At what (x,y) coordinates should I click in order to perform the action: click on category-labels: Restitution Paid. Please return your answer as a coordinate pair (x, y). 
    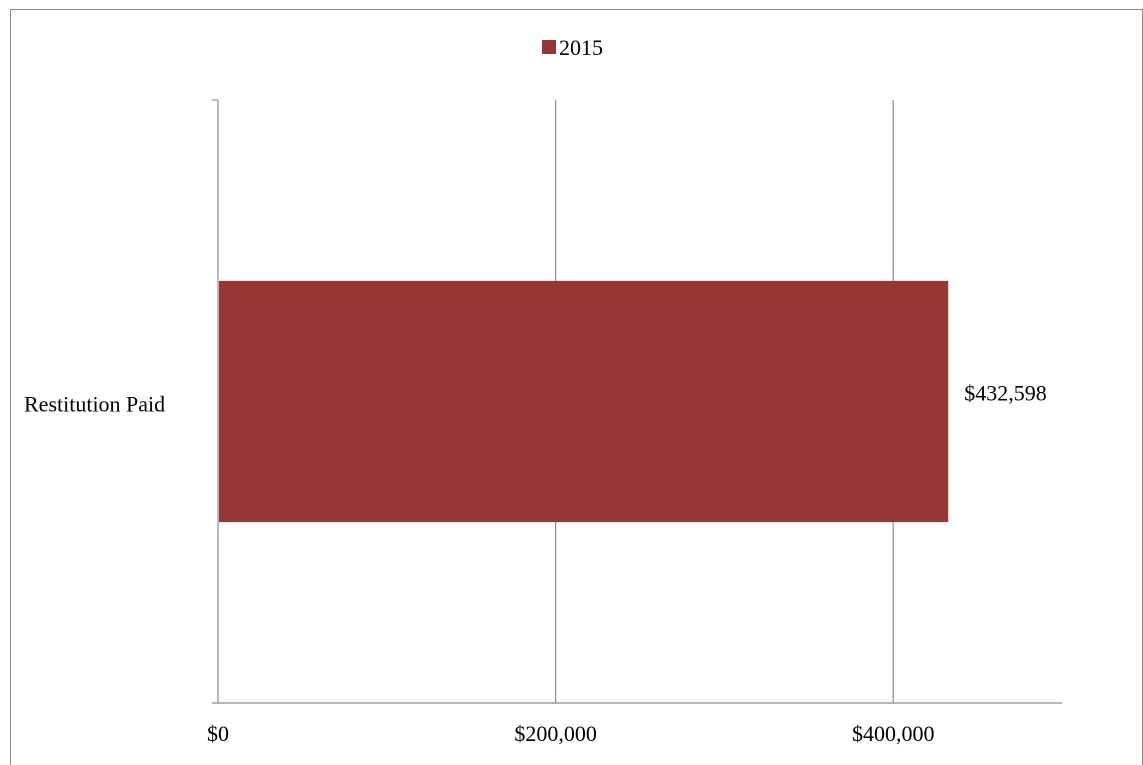
    Looking at the image, I should click on (94, 404).